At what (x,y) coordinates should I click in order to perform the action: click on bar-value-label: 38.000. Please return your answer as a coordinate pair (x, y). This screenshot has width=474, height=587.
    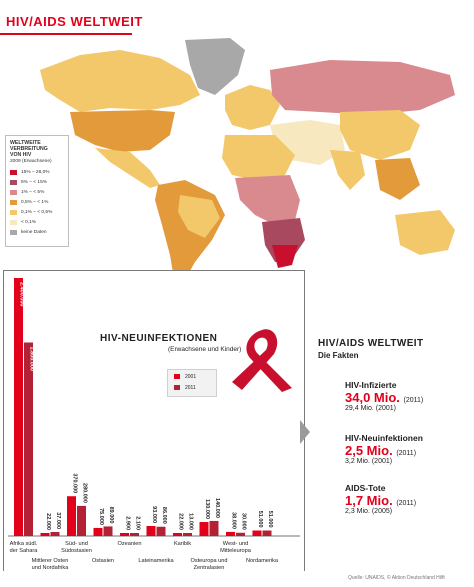
    Looking at the image, I should click on (234, 520).